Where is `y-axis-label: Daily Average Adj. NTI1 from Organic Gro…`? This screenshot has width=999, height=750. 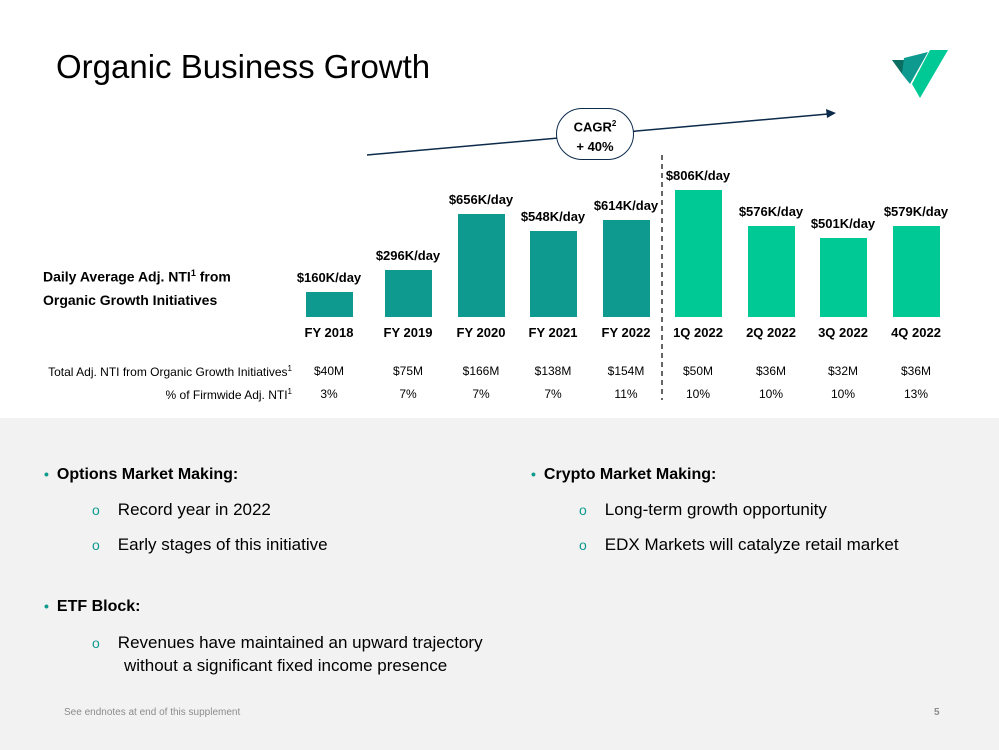
y-axis-label: Daily Average Adj. NTI1 from Organic Gro… is located at coordinates (137, 287).